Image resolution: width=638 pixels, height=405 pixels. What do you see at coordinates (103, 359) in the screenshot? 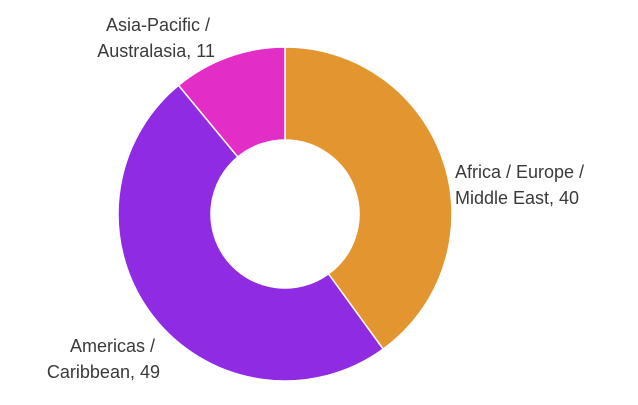
I see `slice-label-americas-caribbean: Americas / Caribbean, 49` at bounding box center [103, 359].